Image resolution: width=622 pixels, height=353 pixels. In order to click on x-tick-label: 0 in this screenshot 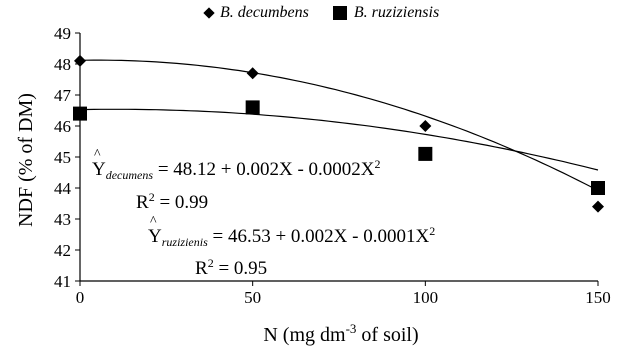, I will do `click(80, 297)`.